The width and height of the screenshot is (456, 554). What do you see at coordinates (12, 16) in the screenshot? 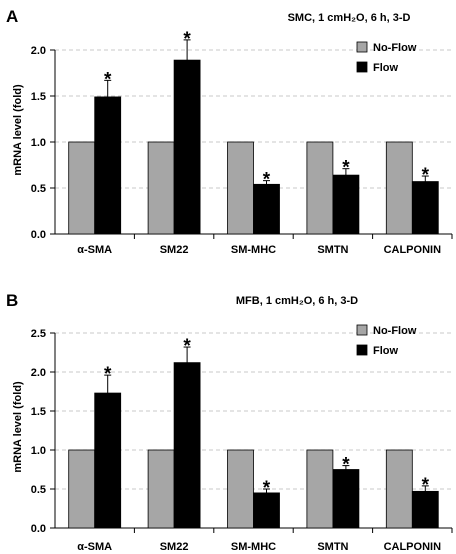
I see `panel-label: A` at bounding box center [12, 16].